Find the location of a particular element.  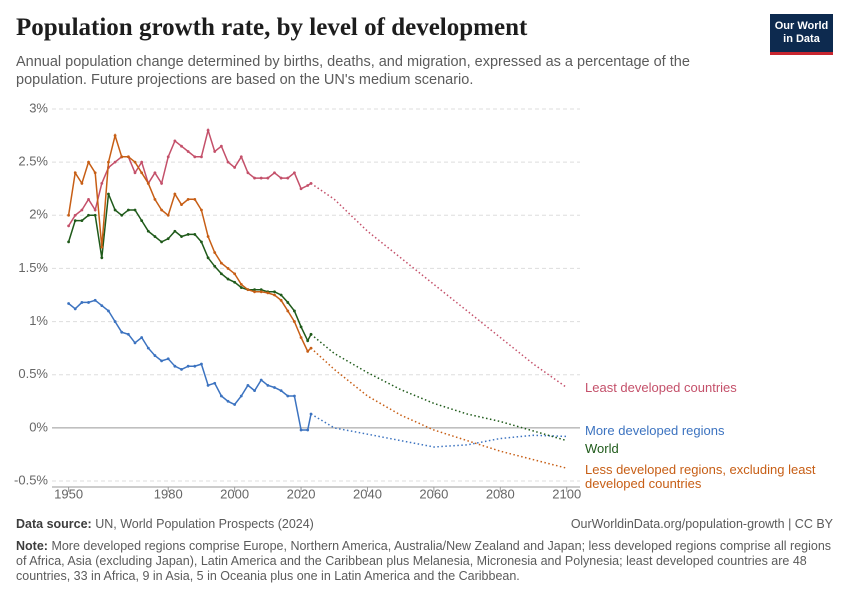

projection-line is located at coordinates (439, 285).